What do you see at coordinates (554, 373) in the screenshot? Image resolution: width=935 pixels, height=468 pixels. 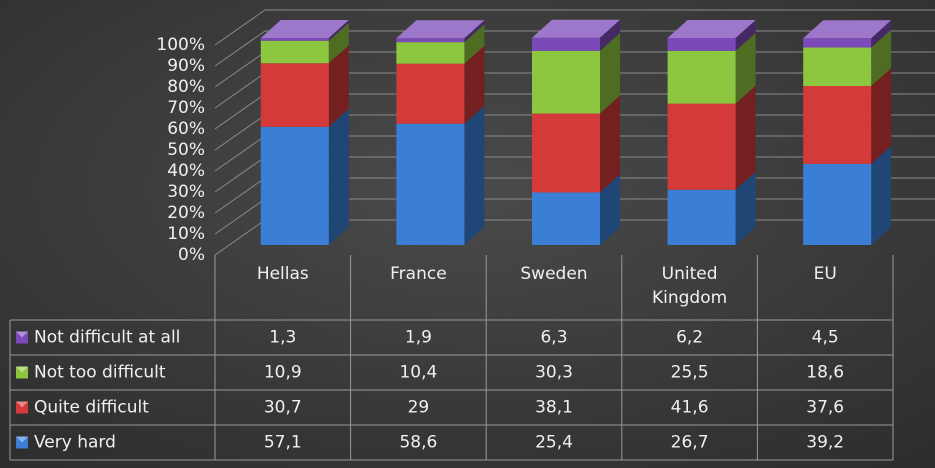 I see `data-label: 30,3` at bounding box center [554, 373].